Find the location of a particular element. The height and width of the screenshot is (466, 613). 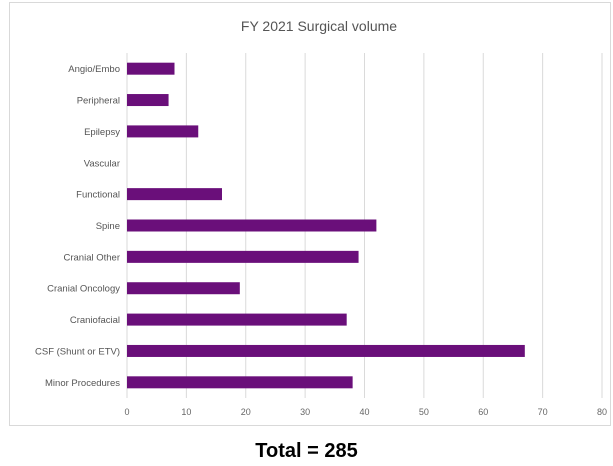

x-tick-label: 50 is located at coordinates (424, 412).